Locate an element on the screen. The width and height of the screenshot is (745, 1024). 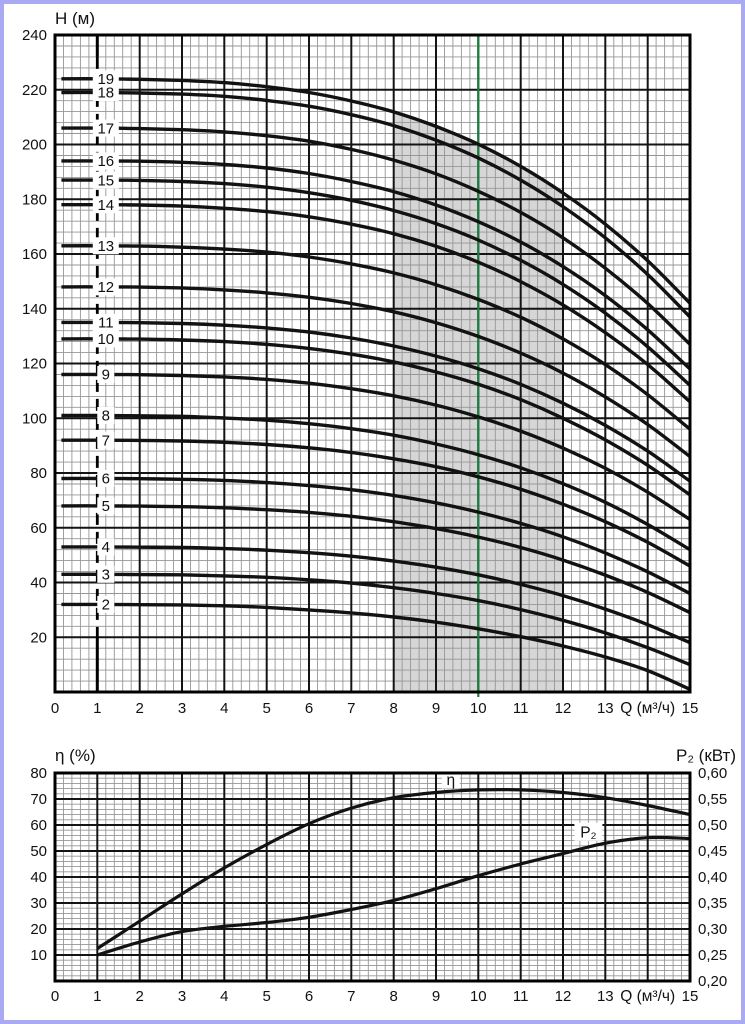
efficiency-tick-label: 20 is located at coordinates (38, 929).